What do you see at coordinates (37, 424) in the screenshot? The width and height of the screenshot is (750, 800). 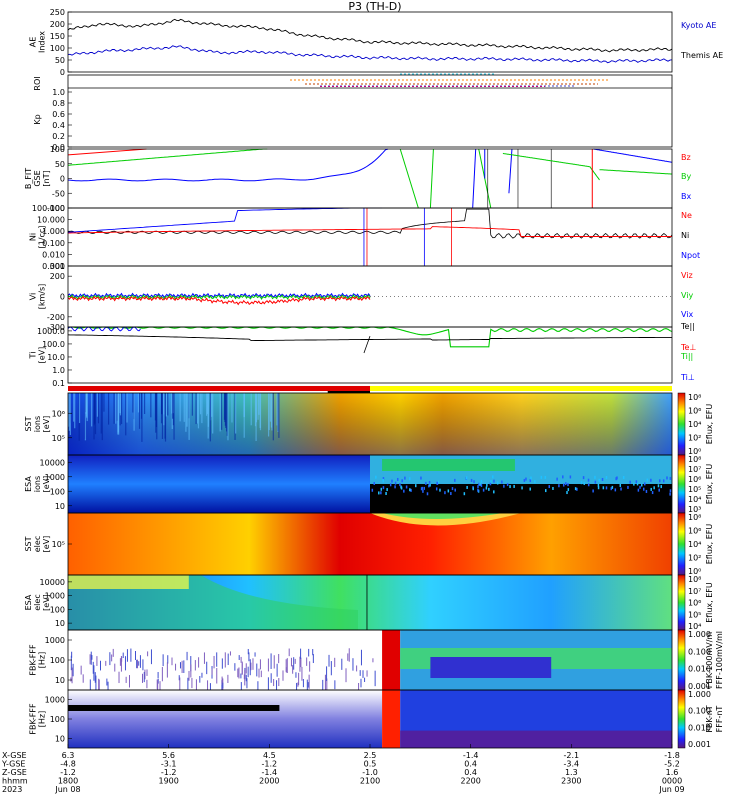 I see `svg-text: ions` at bounding box center [37, 424].